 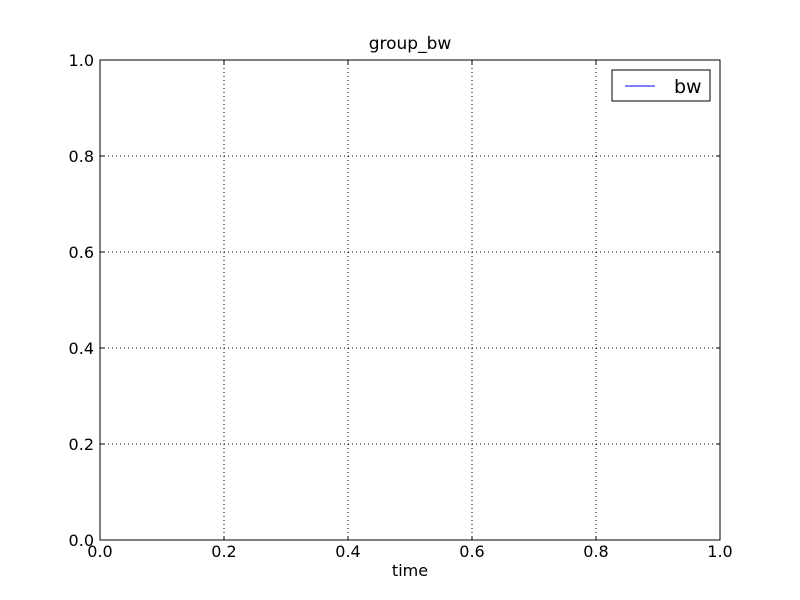 I want to click on y-tick-label: 1.0, so click(x=81, y=60).